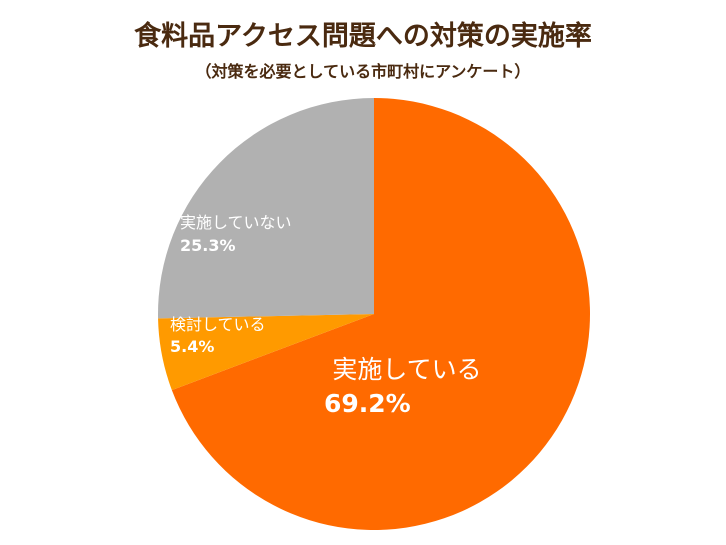 This screenshot has height=545, width=726. Describe the element at coordinates (363, 36) in the screenshot. I see `chart-title: 食料品アクセス問題への対策の実施率` at that location.